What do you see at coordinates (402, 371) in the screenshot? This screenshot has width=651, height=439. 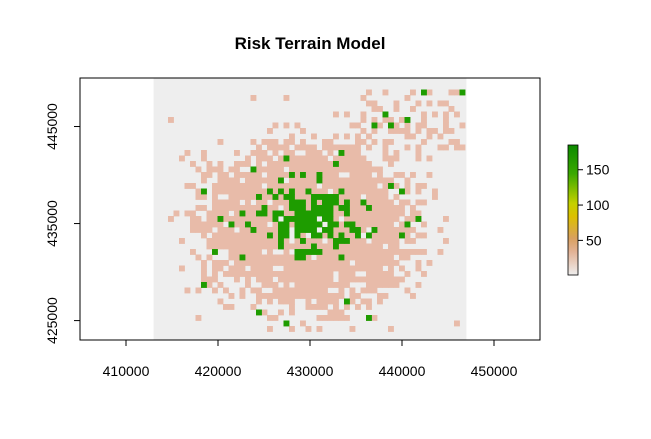 I see `x-tick-label: 440000` at bounding box center [402, 371].